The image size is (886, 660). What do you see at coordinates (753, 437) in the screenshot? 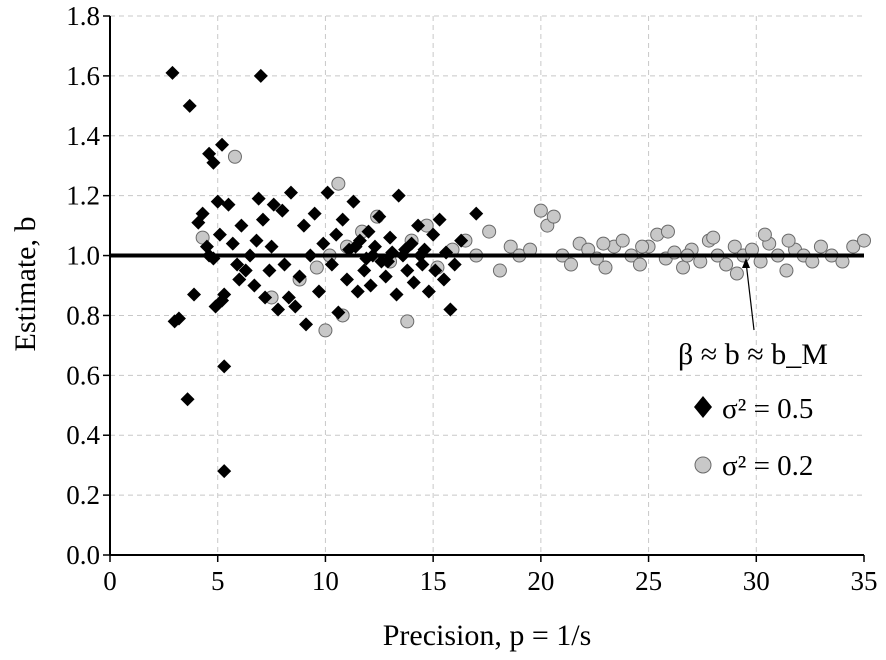
I see `legend: σ² = 0.5 σ² = 0.2` at bounding box center [753, 437].